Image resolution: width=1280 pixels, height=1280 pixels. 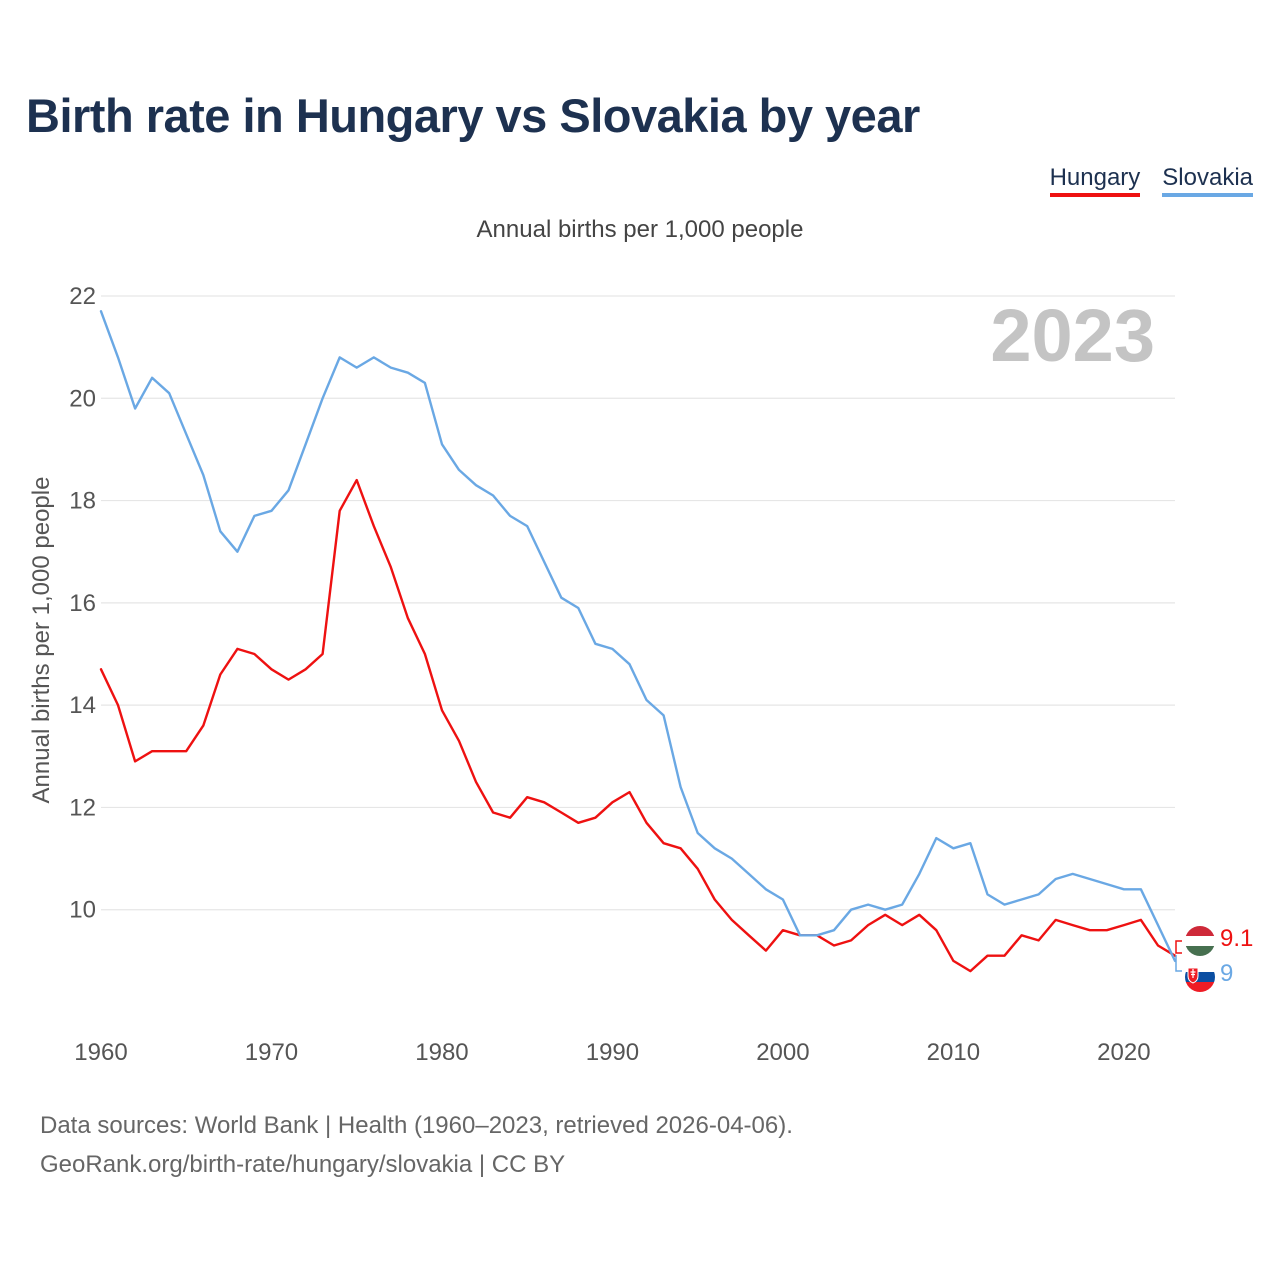 I want to click on x-tick-label: 2000, so click(x=782, y=1052).